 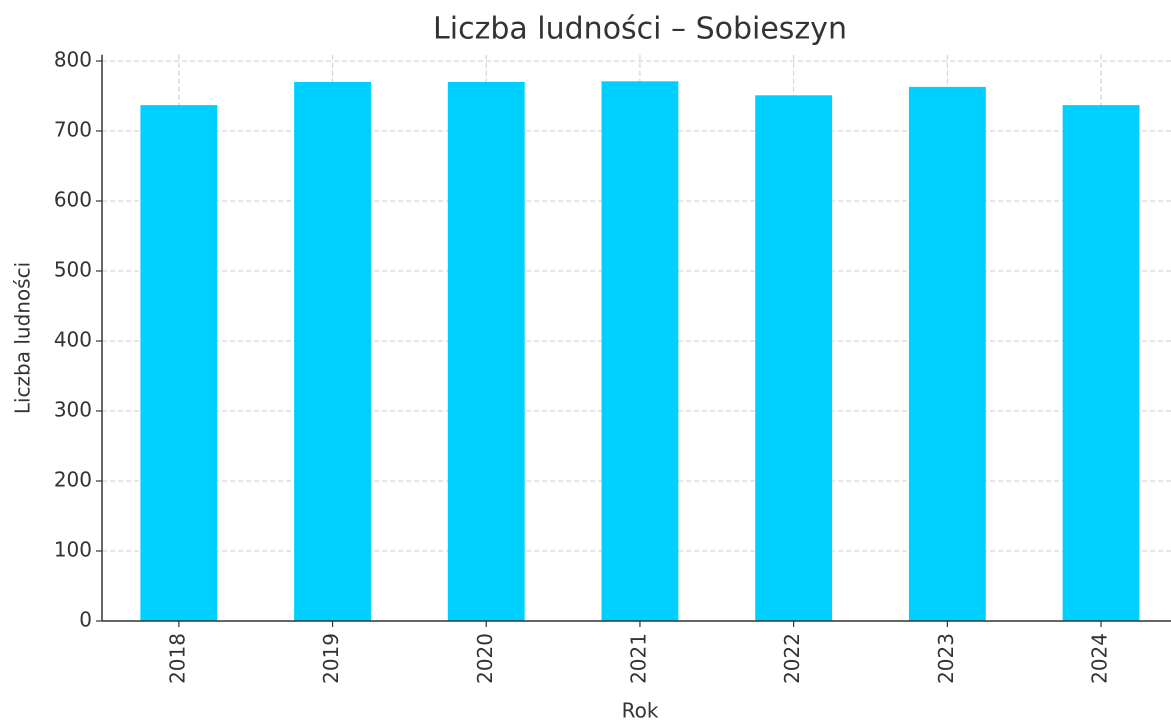 What do you see at coordinates (640, 29) in the screenshot?
I see `chart-title: Liczba ludności – Sobieszyn` at bounding box center [640, 29].